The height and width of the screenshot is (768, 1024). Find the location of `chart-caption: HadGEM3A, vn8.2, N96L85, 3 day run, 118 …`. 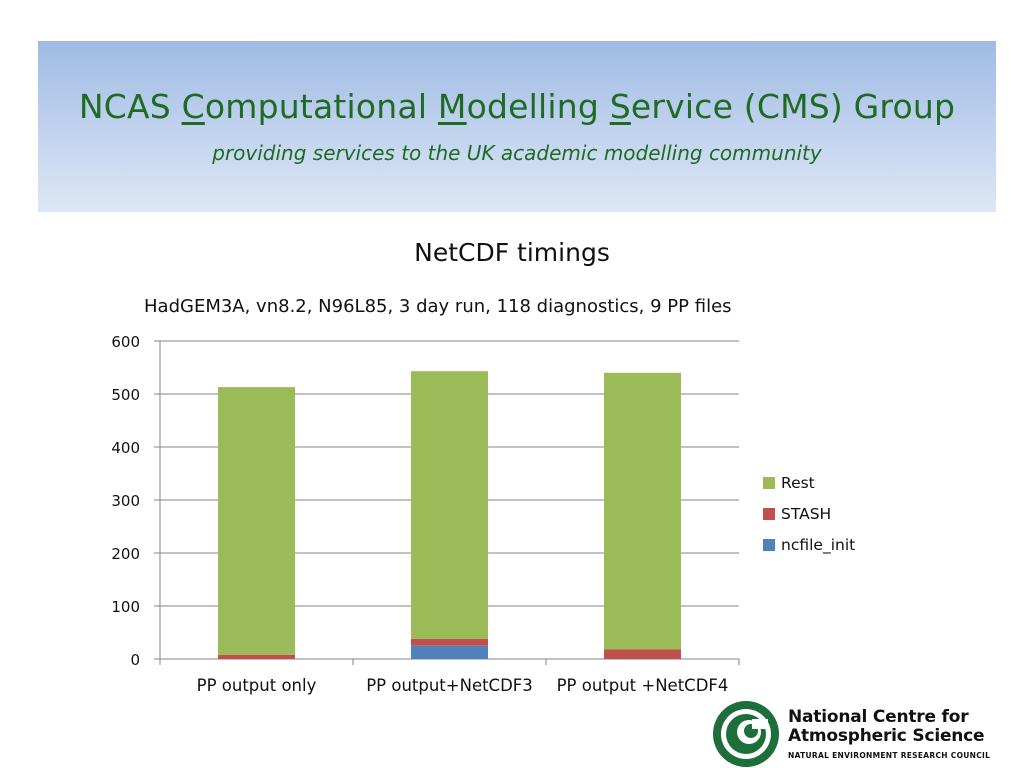

chart-caption: HadGEM3A, vn8.2, N96L85, 3 day run, 118 … is located at coordinates (438, 306).